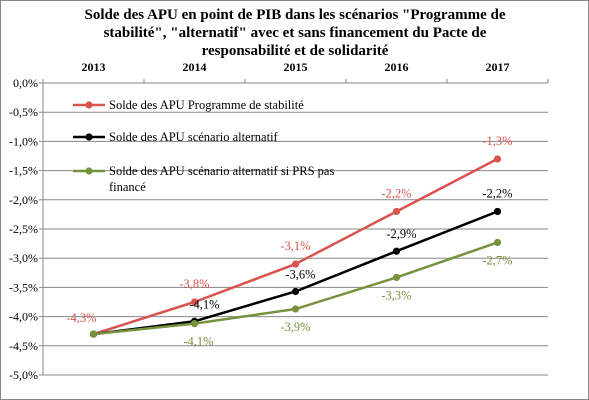 Image resolution: width=589 pixels, height=400 pixels. What do you see at coordinates (300, 274) in the screenshot?
I see `data-label: -3,6%` at bounding box center [300, 274].